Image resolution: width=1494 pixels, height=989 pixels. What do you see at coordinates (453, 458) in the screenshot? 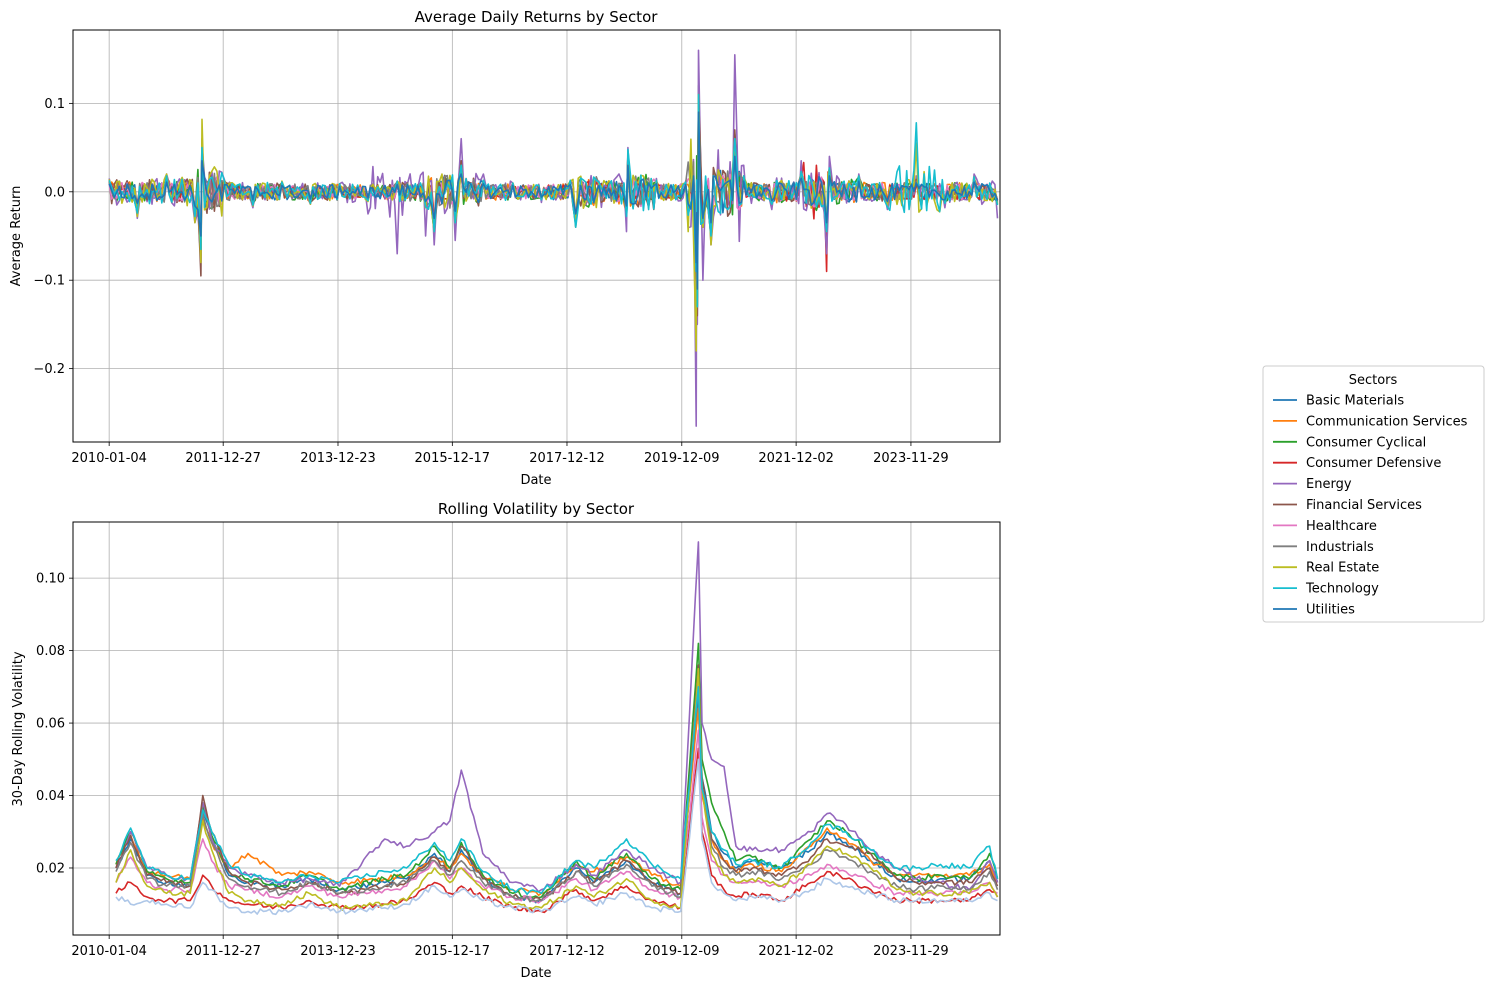
I see `returns-x-tick-label: 2015-12-17` at bounding box center [453, 458].